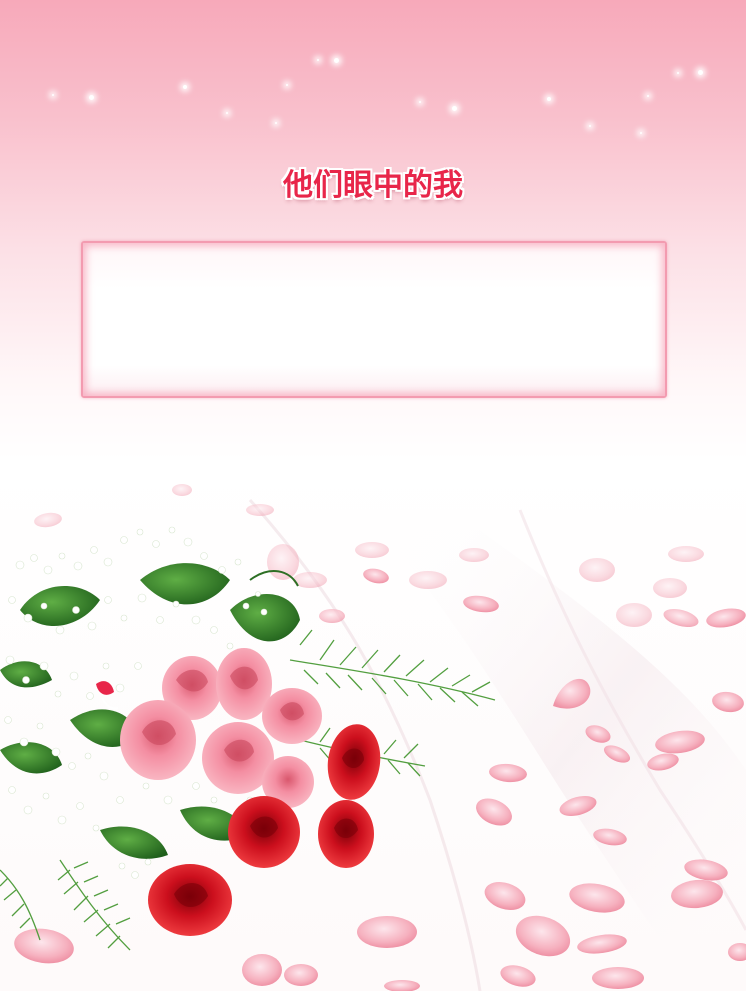 The width and height of the screenshot is (746, 991). Describe the element at coordinates (373, 185) in the screenshot. I see `page-title: 他们眼中的我` at that location.